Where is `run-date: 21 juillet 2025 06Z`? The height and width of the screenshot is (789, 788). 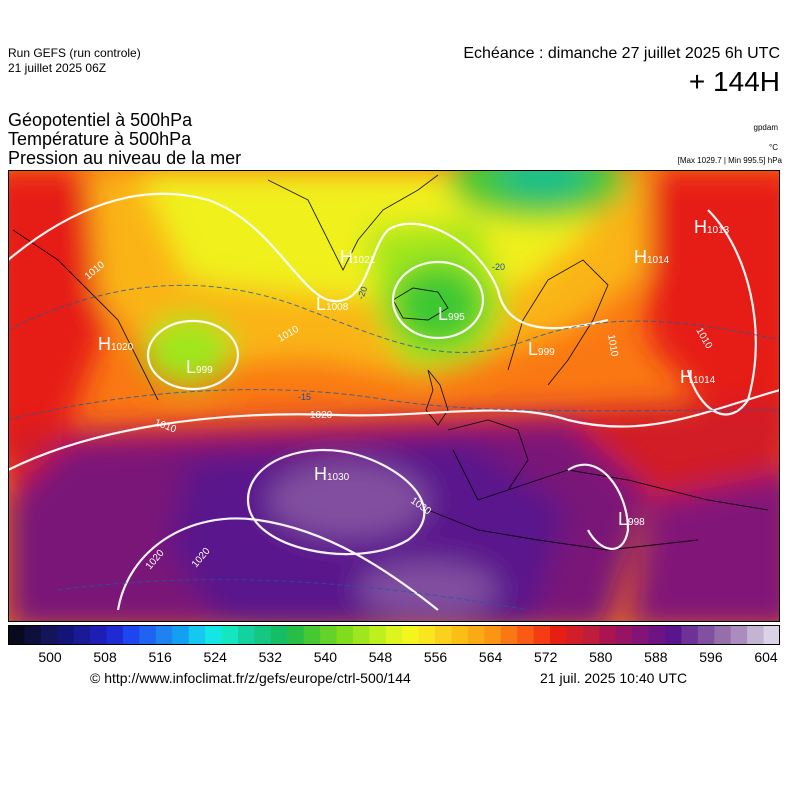 run-date: 21 juillet 2025 06Z is located at coordinates (57, 68).